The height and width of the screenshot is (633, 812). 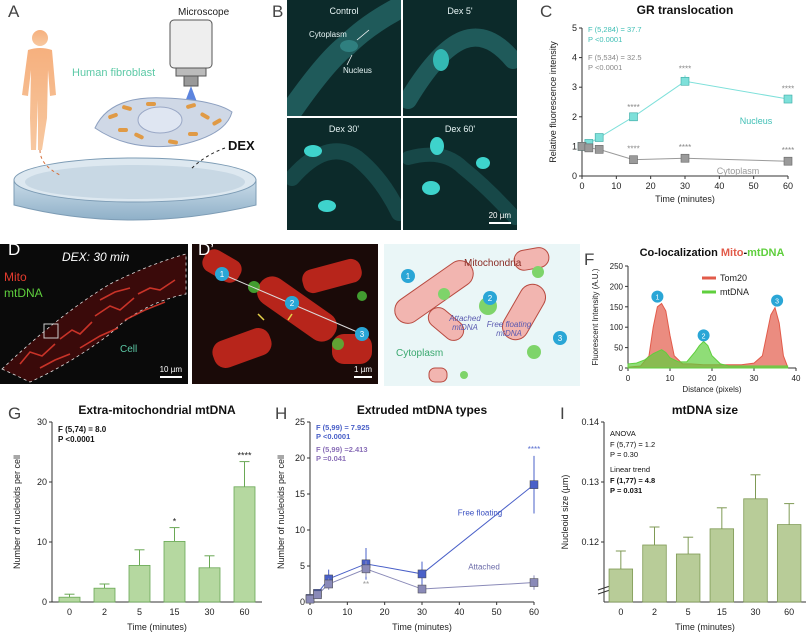 What do you see at coordinates (680, 253) in the screenshot?
I see `title-part: Co-localization` at bounding box center [680, 253].